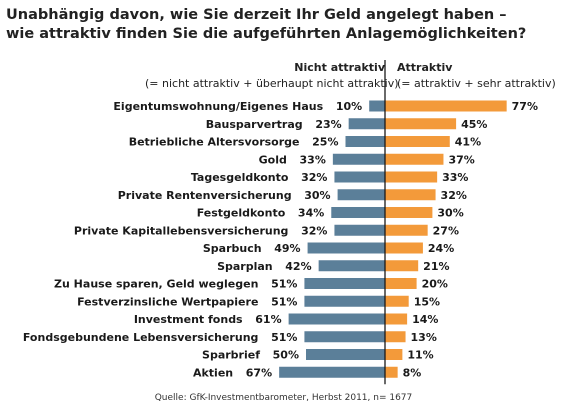 This screenshot has height=419, width=567. Describe the element at coordinates (474, 124) in the screenshot. I see `value-label-attractive: 45%` at that location.